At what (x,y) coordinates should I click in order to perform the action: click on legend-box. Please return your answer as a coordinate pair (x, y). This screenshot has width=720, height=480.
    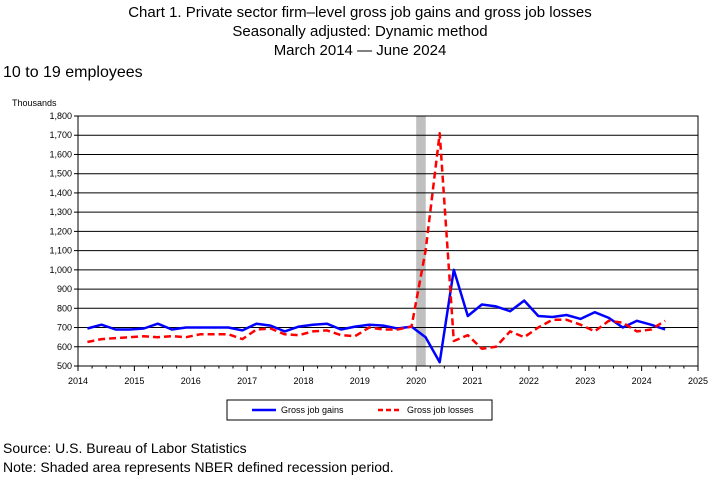
    Looking at the image, I should click on (359, 410).